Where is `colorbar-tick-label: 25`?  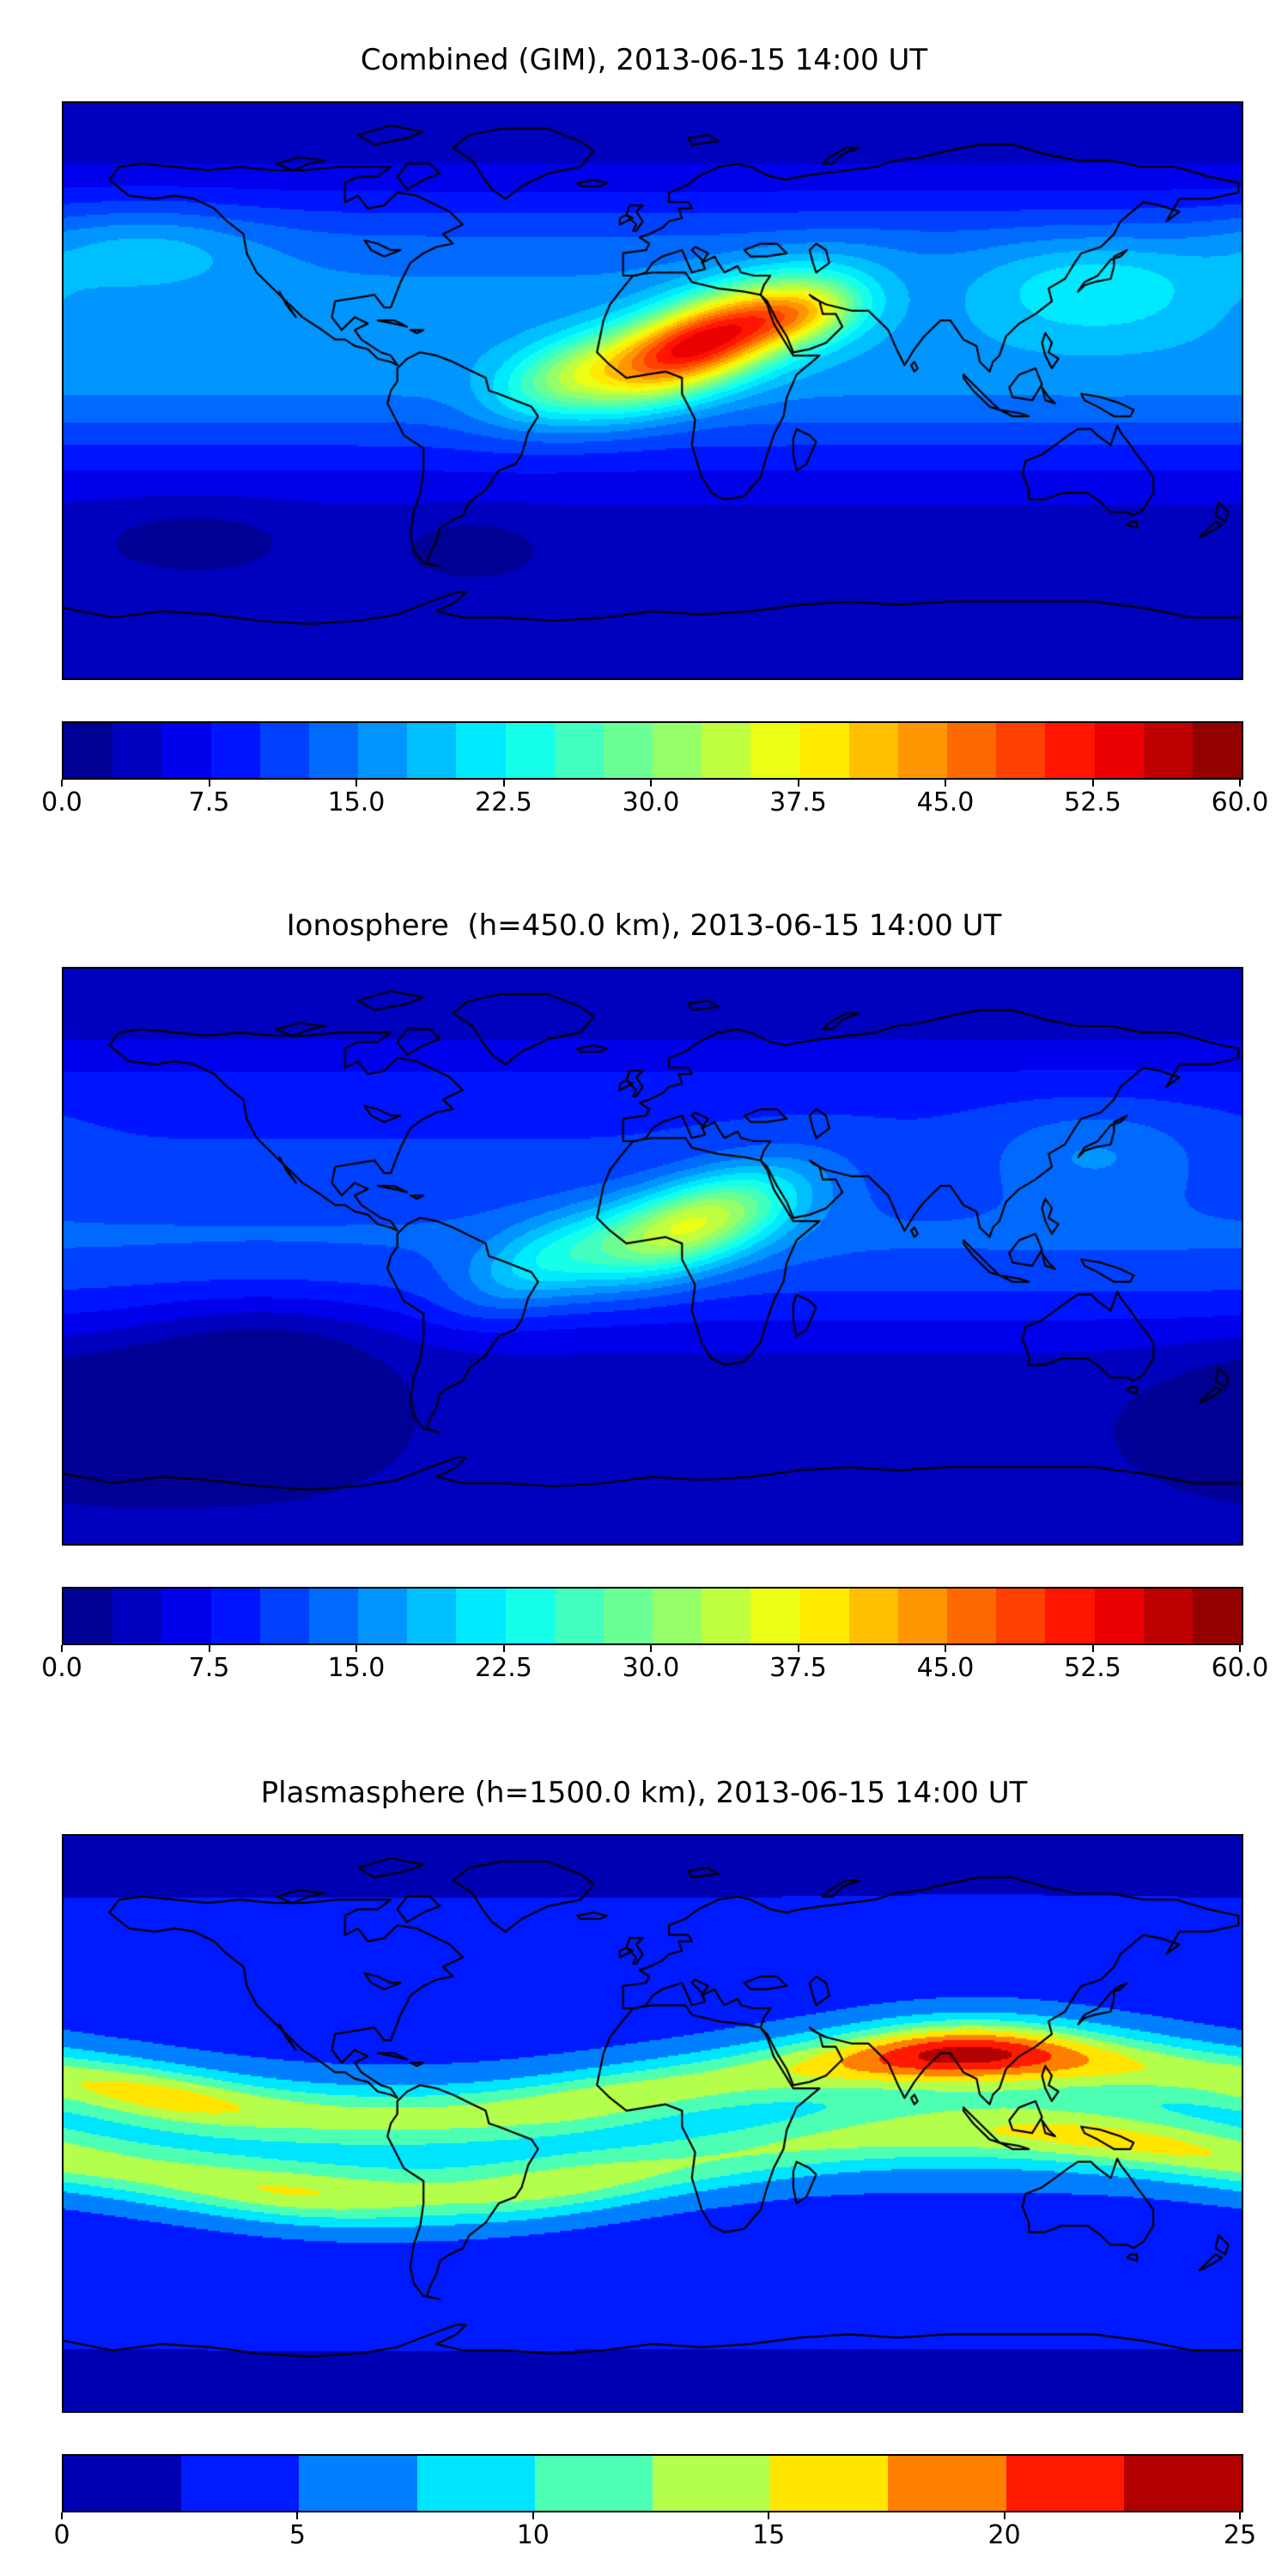
colorbar-tick-label: 25 is located at coordinates (1240, 2535).